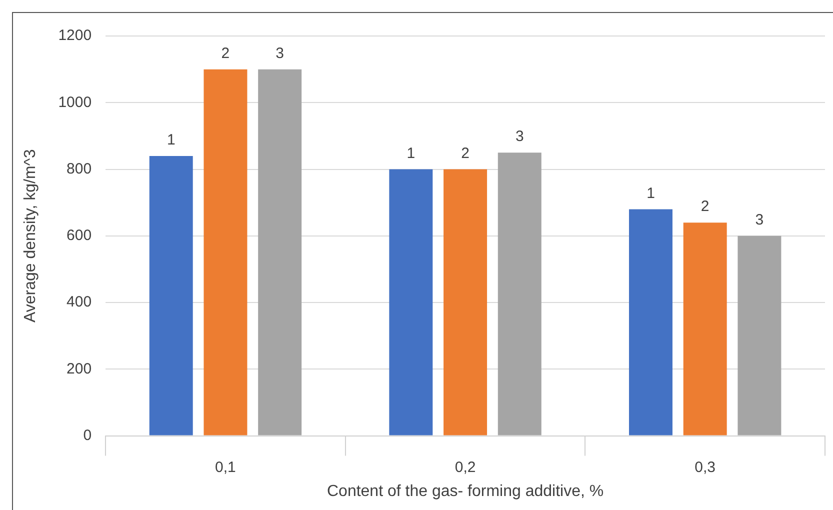 This screenshot has height=510, width=833. I want to click on y-axis-title: Average density, kg/m^3, so click(31, 236).